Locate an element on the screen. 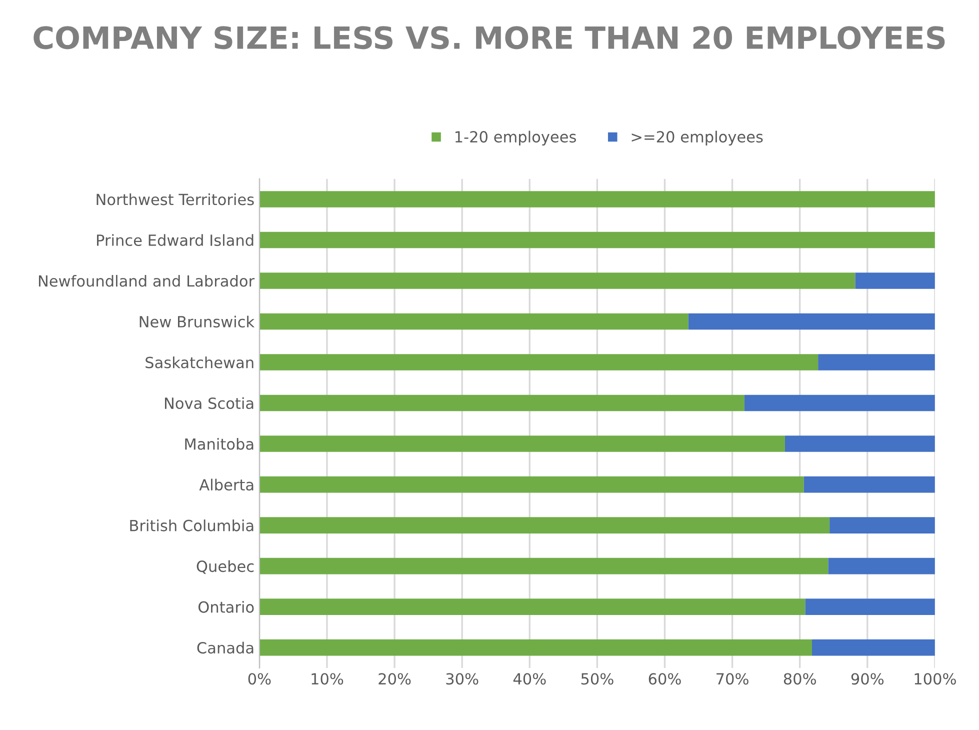  x-tick-label: 10% is located at coordinates (328, 679).